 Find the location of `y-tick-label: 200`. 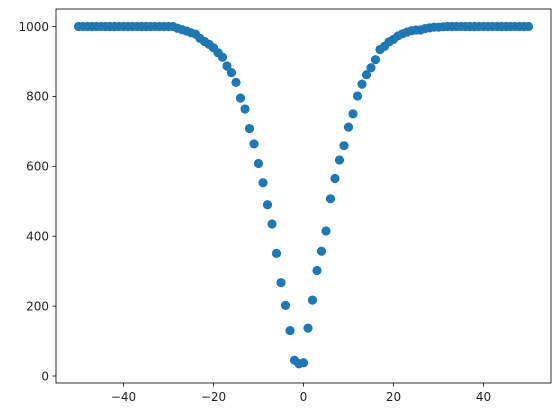

y-tick-label: 200 is located at coordinates (37, 306).